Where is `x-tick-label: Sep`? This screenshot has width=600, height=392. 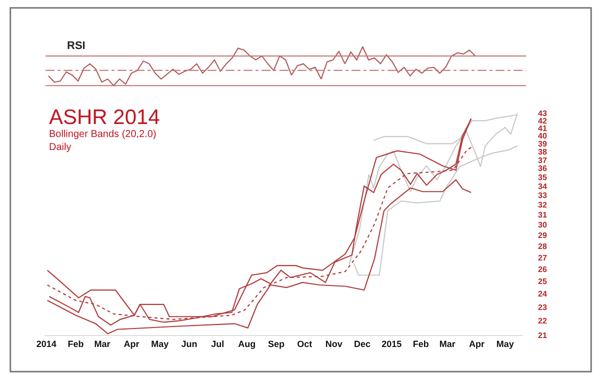
x-tick-label: Sep is located at coordinates (276, 344).